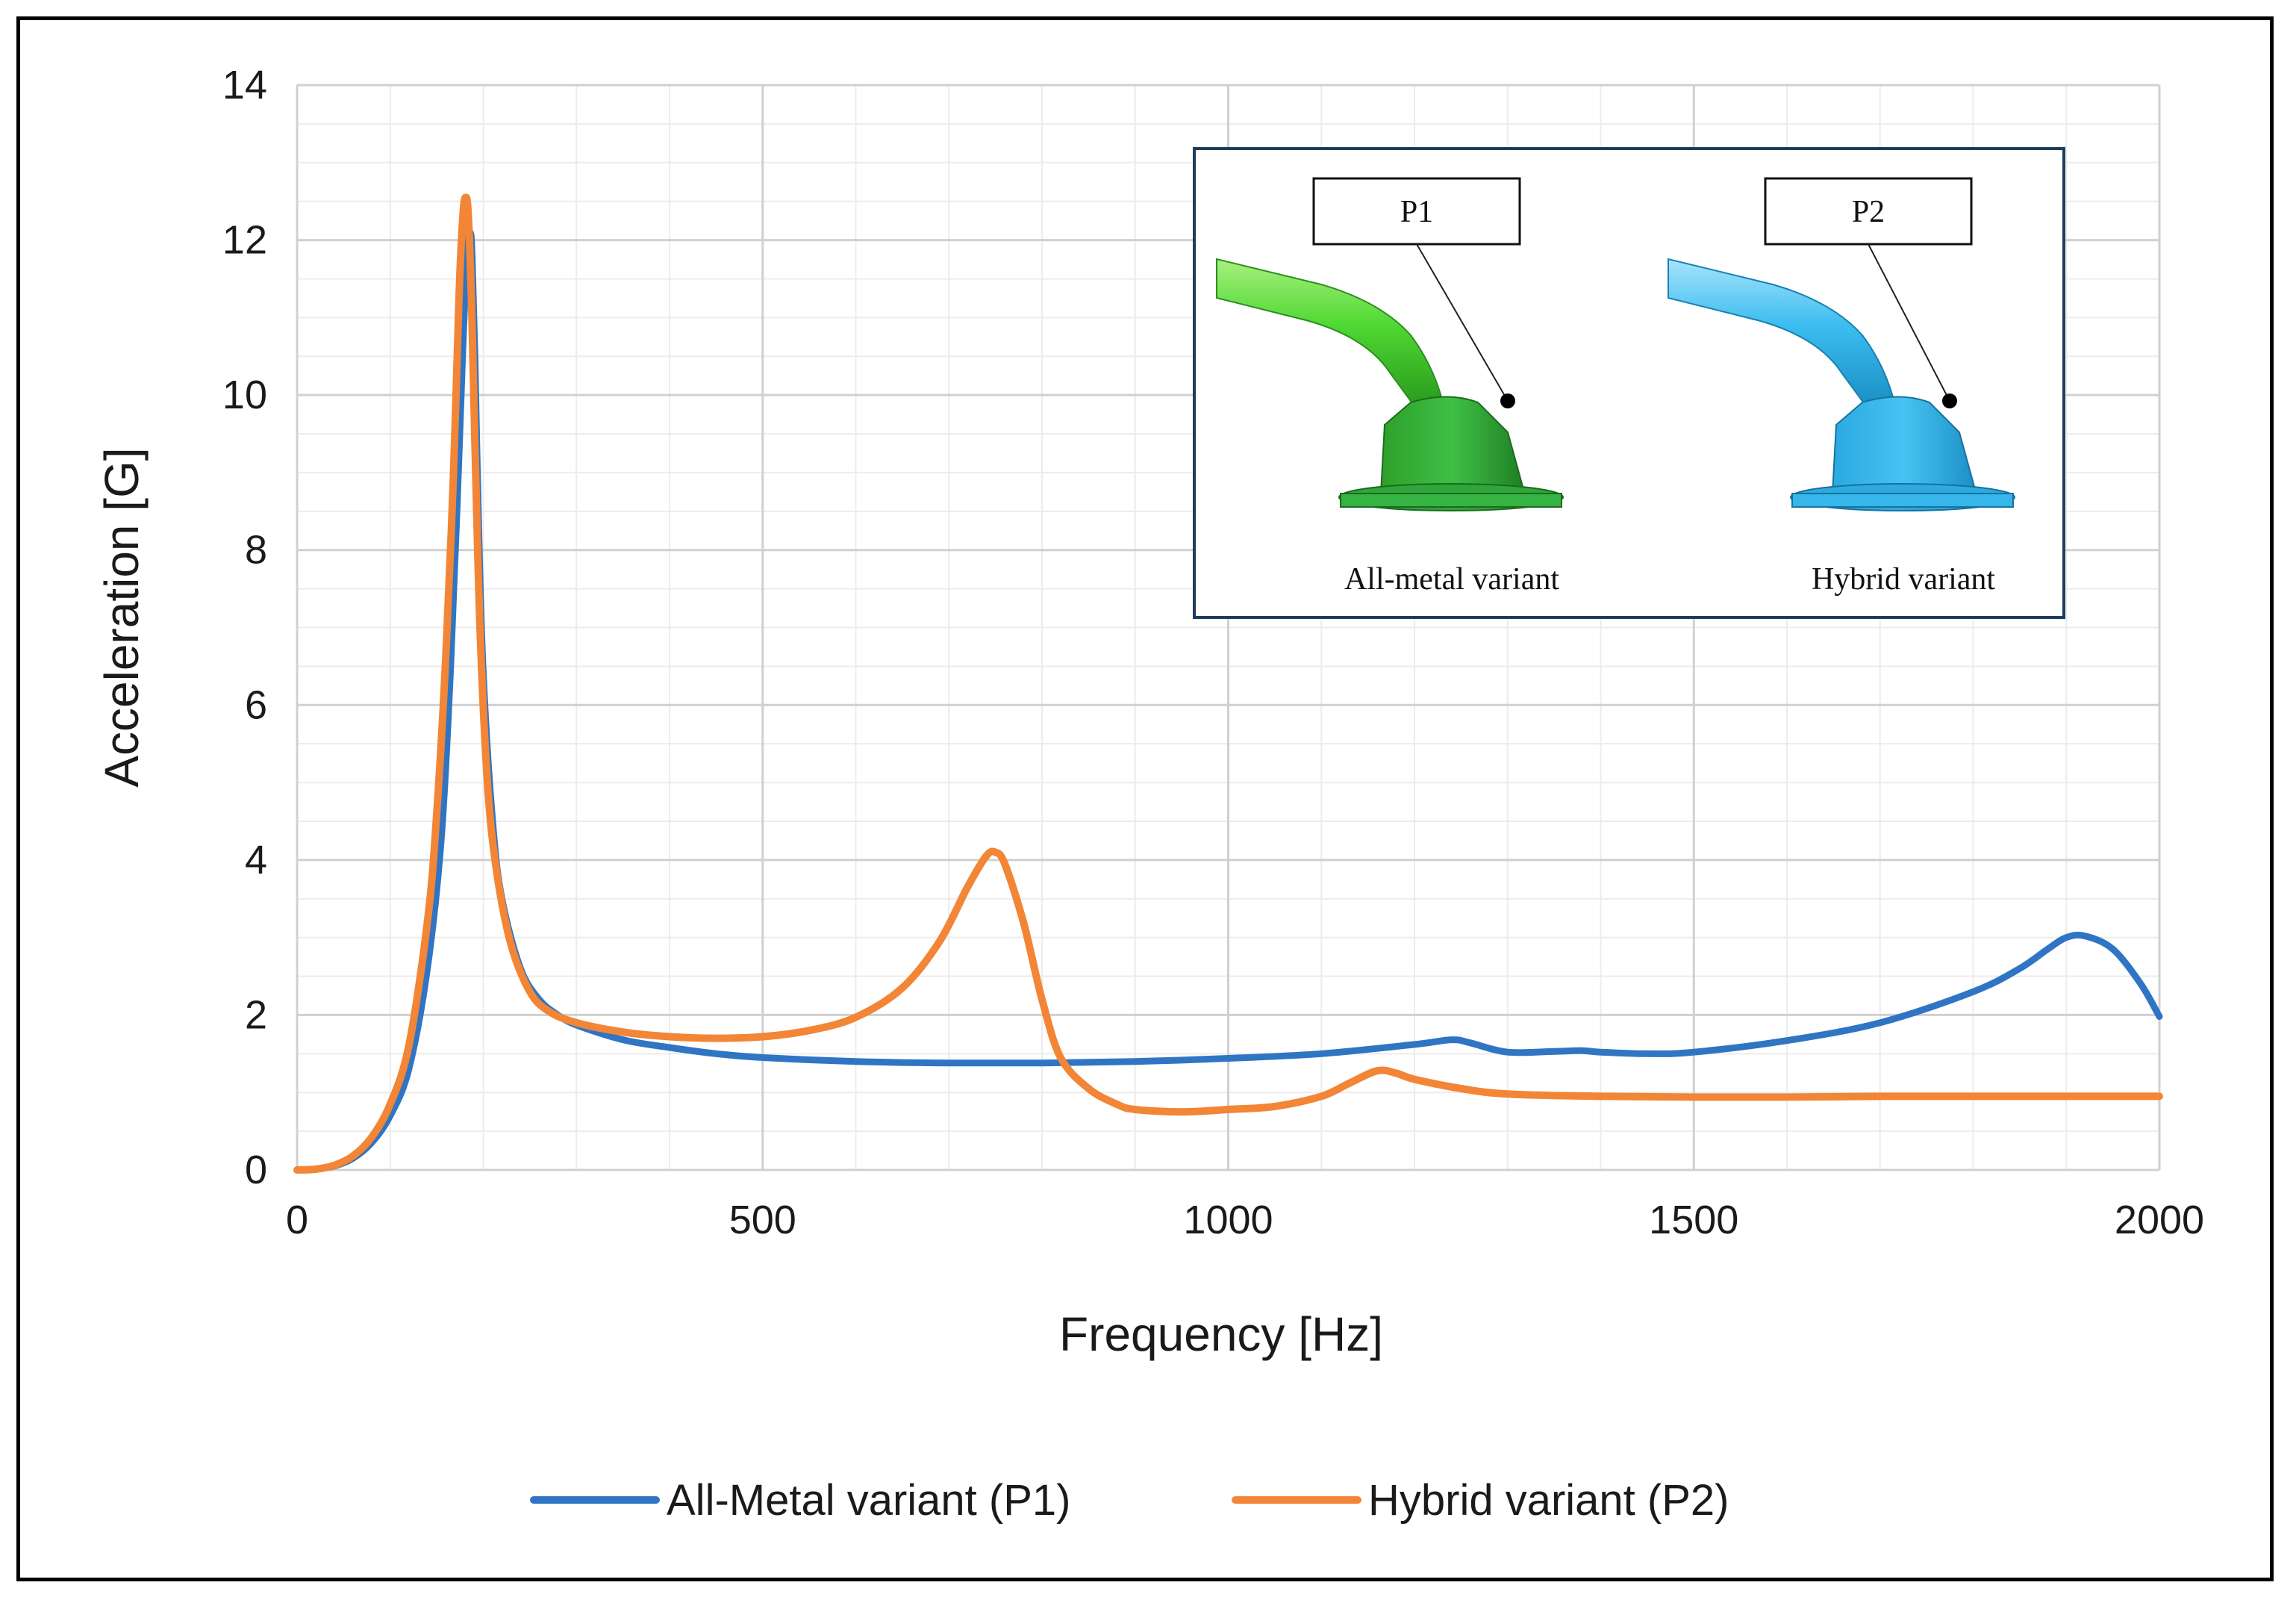 Image resolution: width=2296 pixels, height=1603 pixels. I want to click on p1-label: P1, so click(1416, 212).